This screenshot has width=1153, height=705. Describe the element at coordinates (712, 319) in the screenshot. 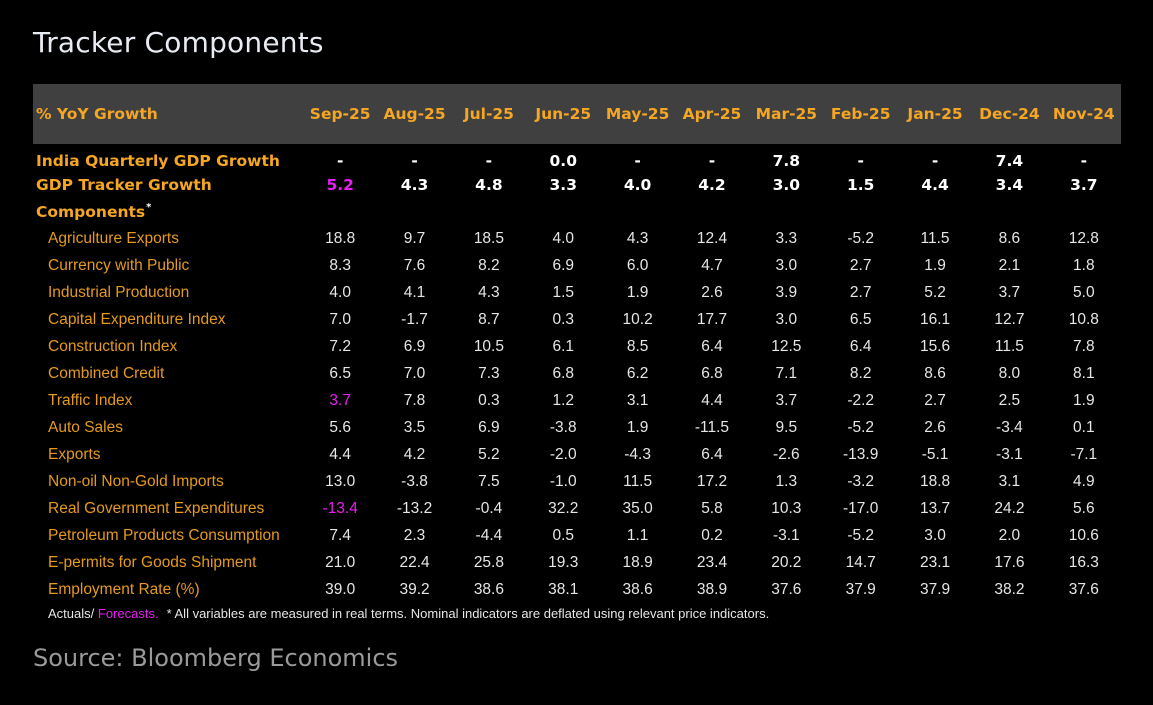

I see `value-cell: 17.7` at that location.